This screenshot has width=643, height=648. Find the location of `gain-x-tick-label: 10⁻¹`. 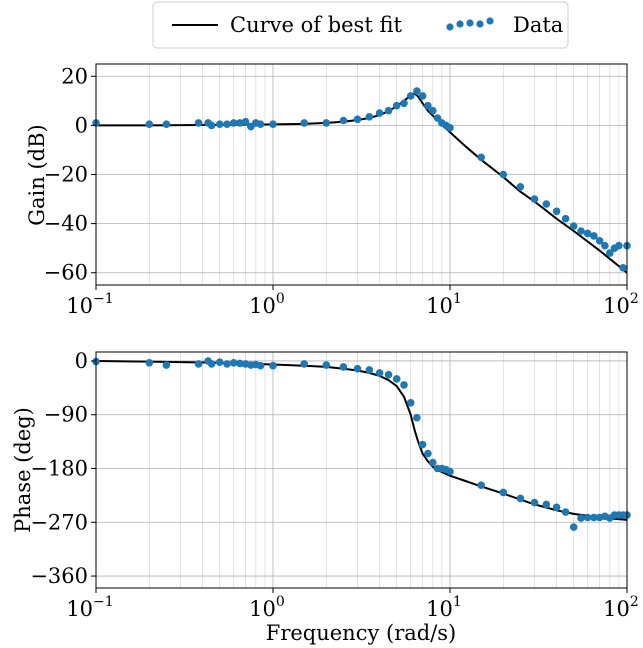

gain-x-tick-label: 10⁻¹ is located at coordinates (89, 304).